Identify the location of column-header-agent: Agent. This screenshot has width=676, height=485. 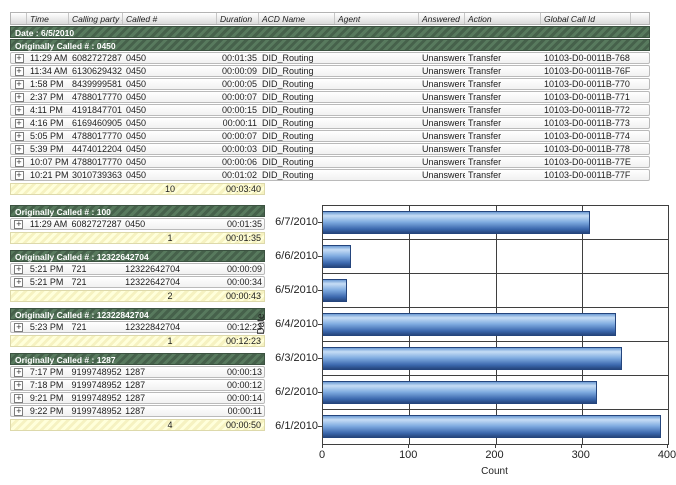
(377, 18).